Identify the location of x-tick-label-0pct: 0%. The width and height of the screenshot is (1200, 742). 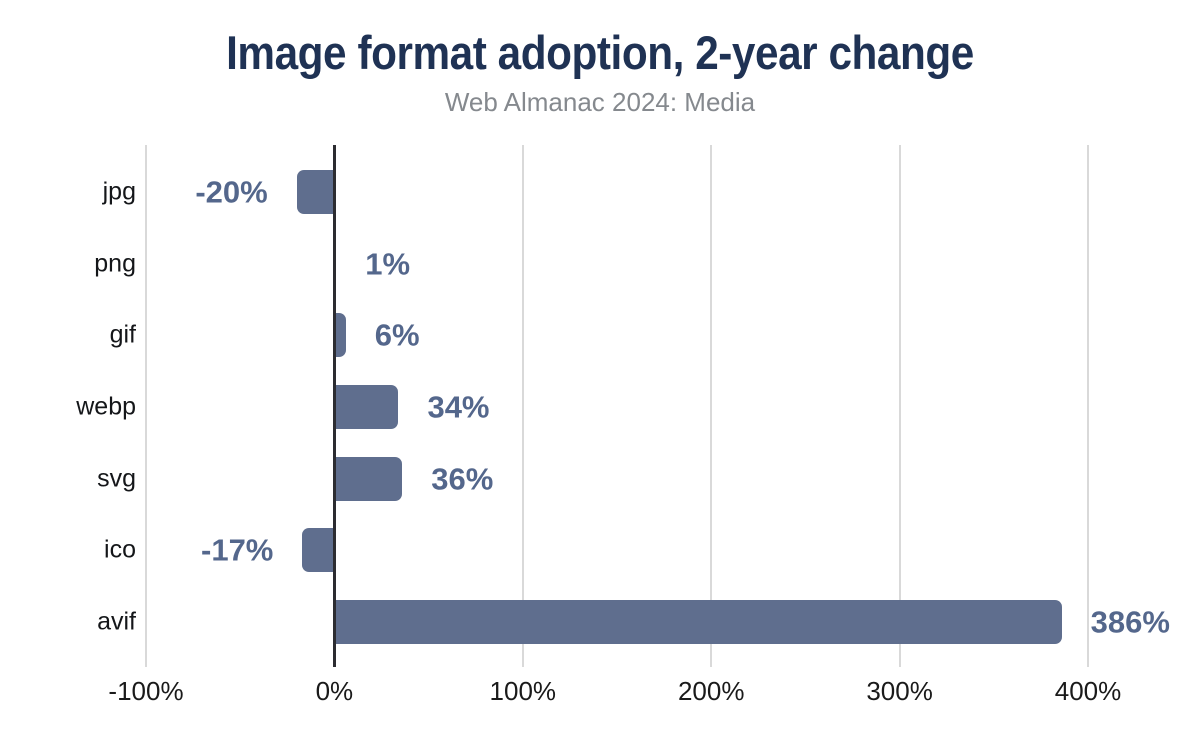
(334, 691).